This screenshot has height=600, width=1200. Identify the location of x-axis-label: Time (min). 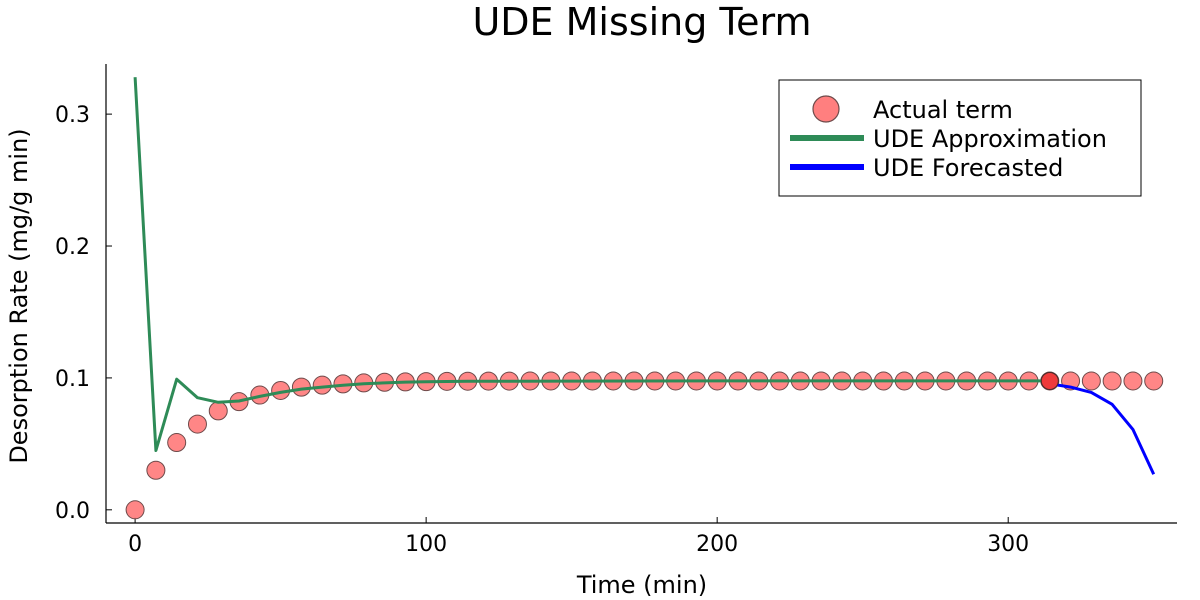
(641, 585).